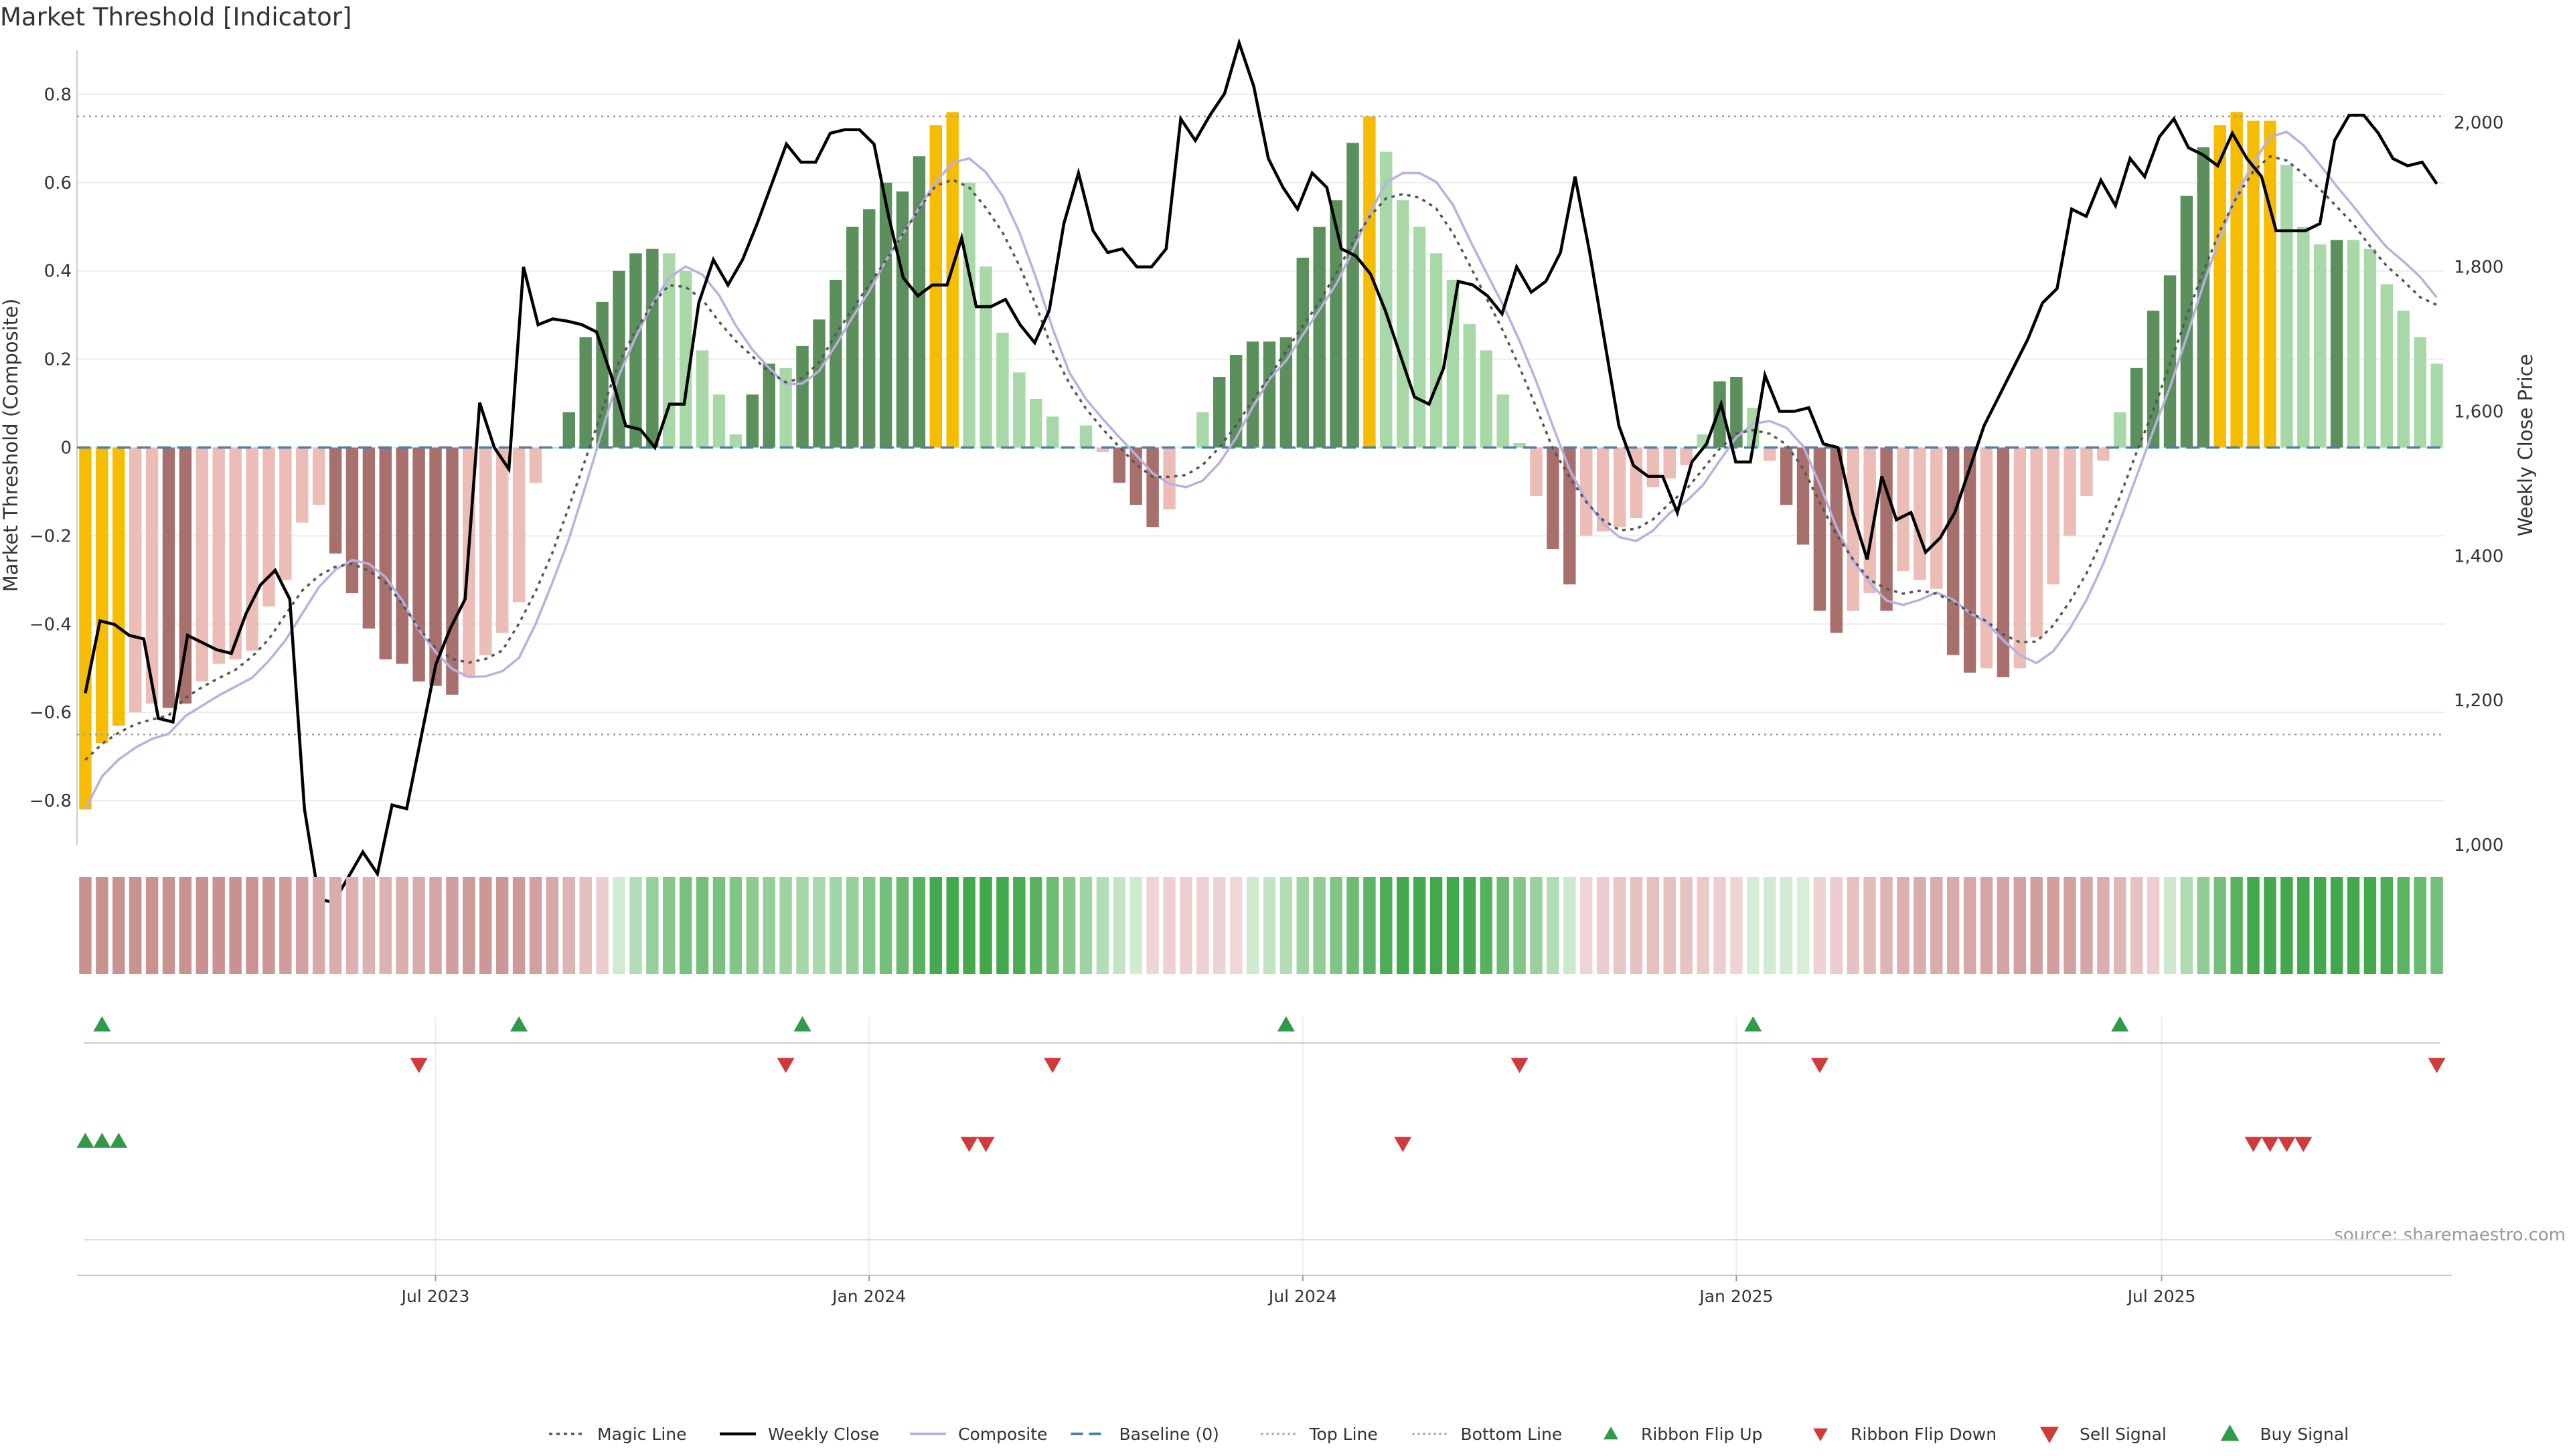  Describe the element at coordinates (642, 1434) in the screenshot. I see `legend-label: Magic Line` at that location.